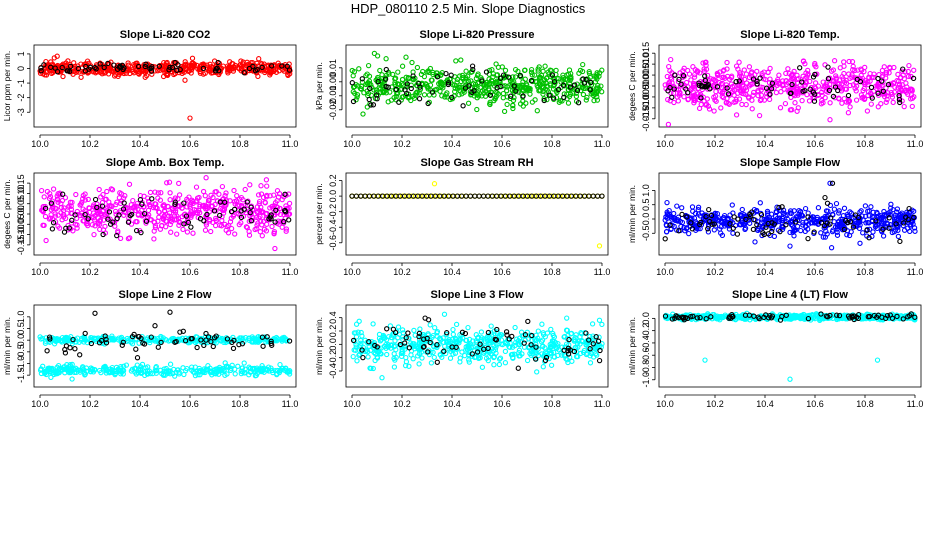 This screenshot has height=540, width=936. Describe the element at coordinates (165, 163) in the screenshot. I see `chart-title: Slope Amb. Box Temp.` at that location.